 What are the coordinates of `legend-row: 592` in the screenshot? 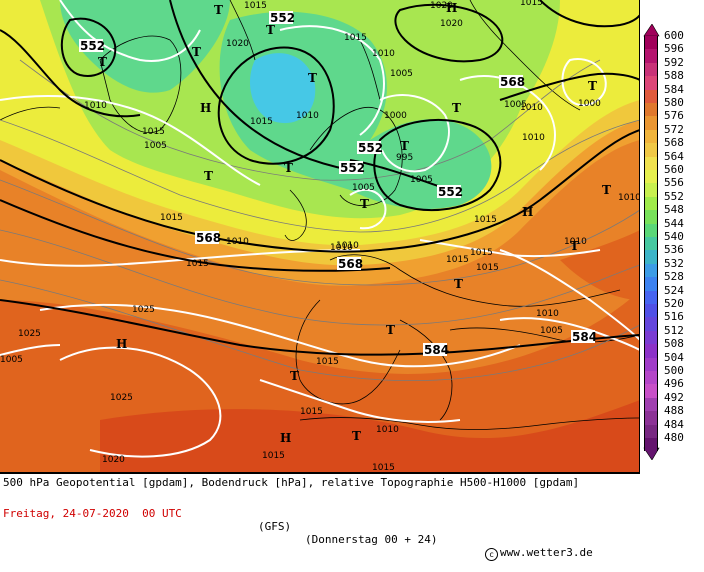 It's located at (673, 66).